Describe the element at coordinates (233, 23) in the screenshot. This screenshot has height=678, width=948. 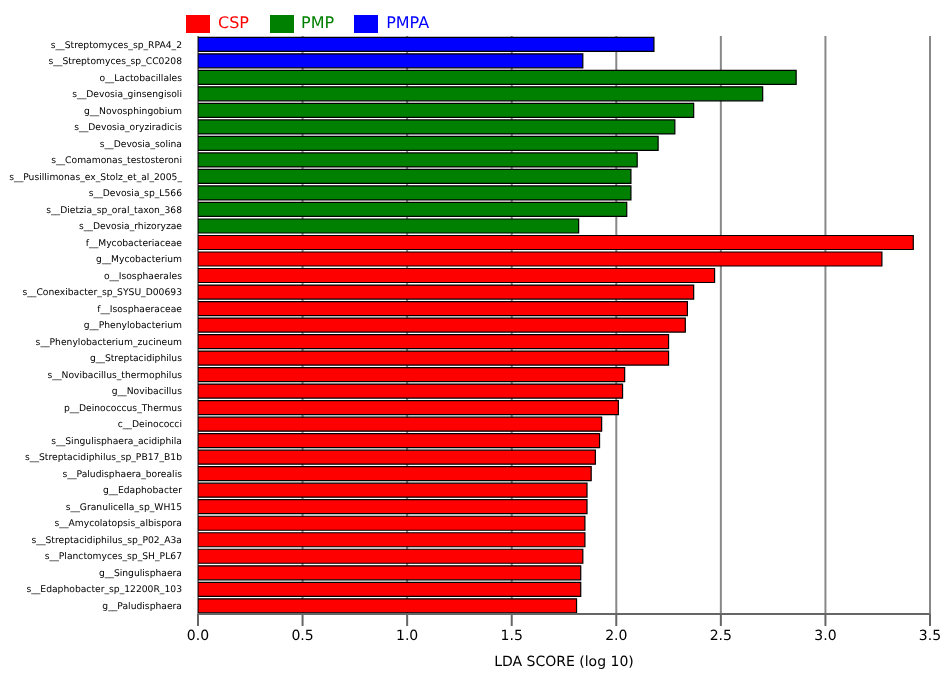
I see `legend-label: CSP` at that location.